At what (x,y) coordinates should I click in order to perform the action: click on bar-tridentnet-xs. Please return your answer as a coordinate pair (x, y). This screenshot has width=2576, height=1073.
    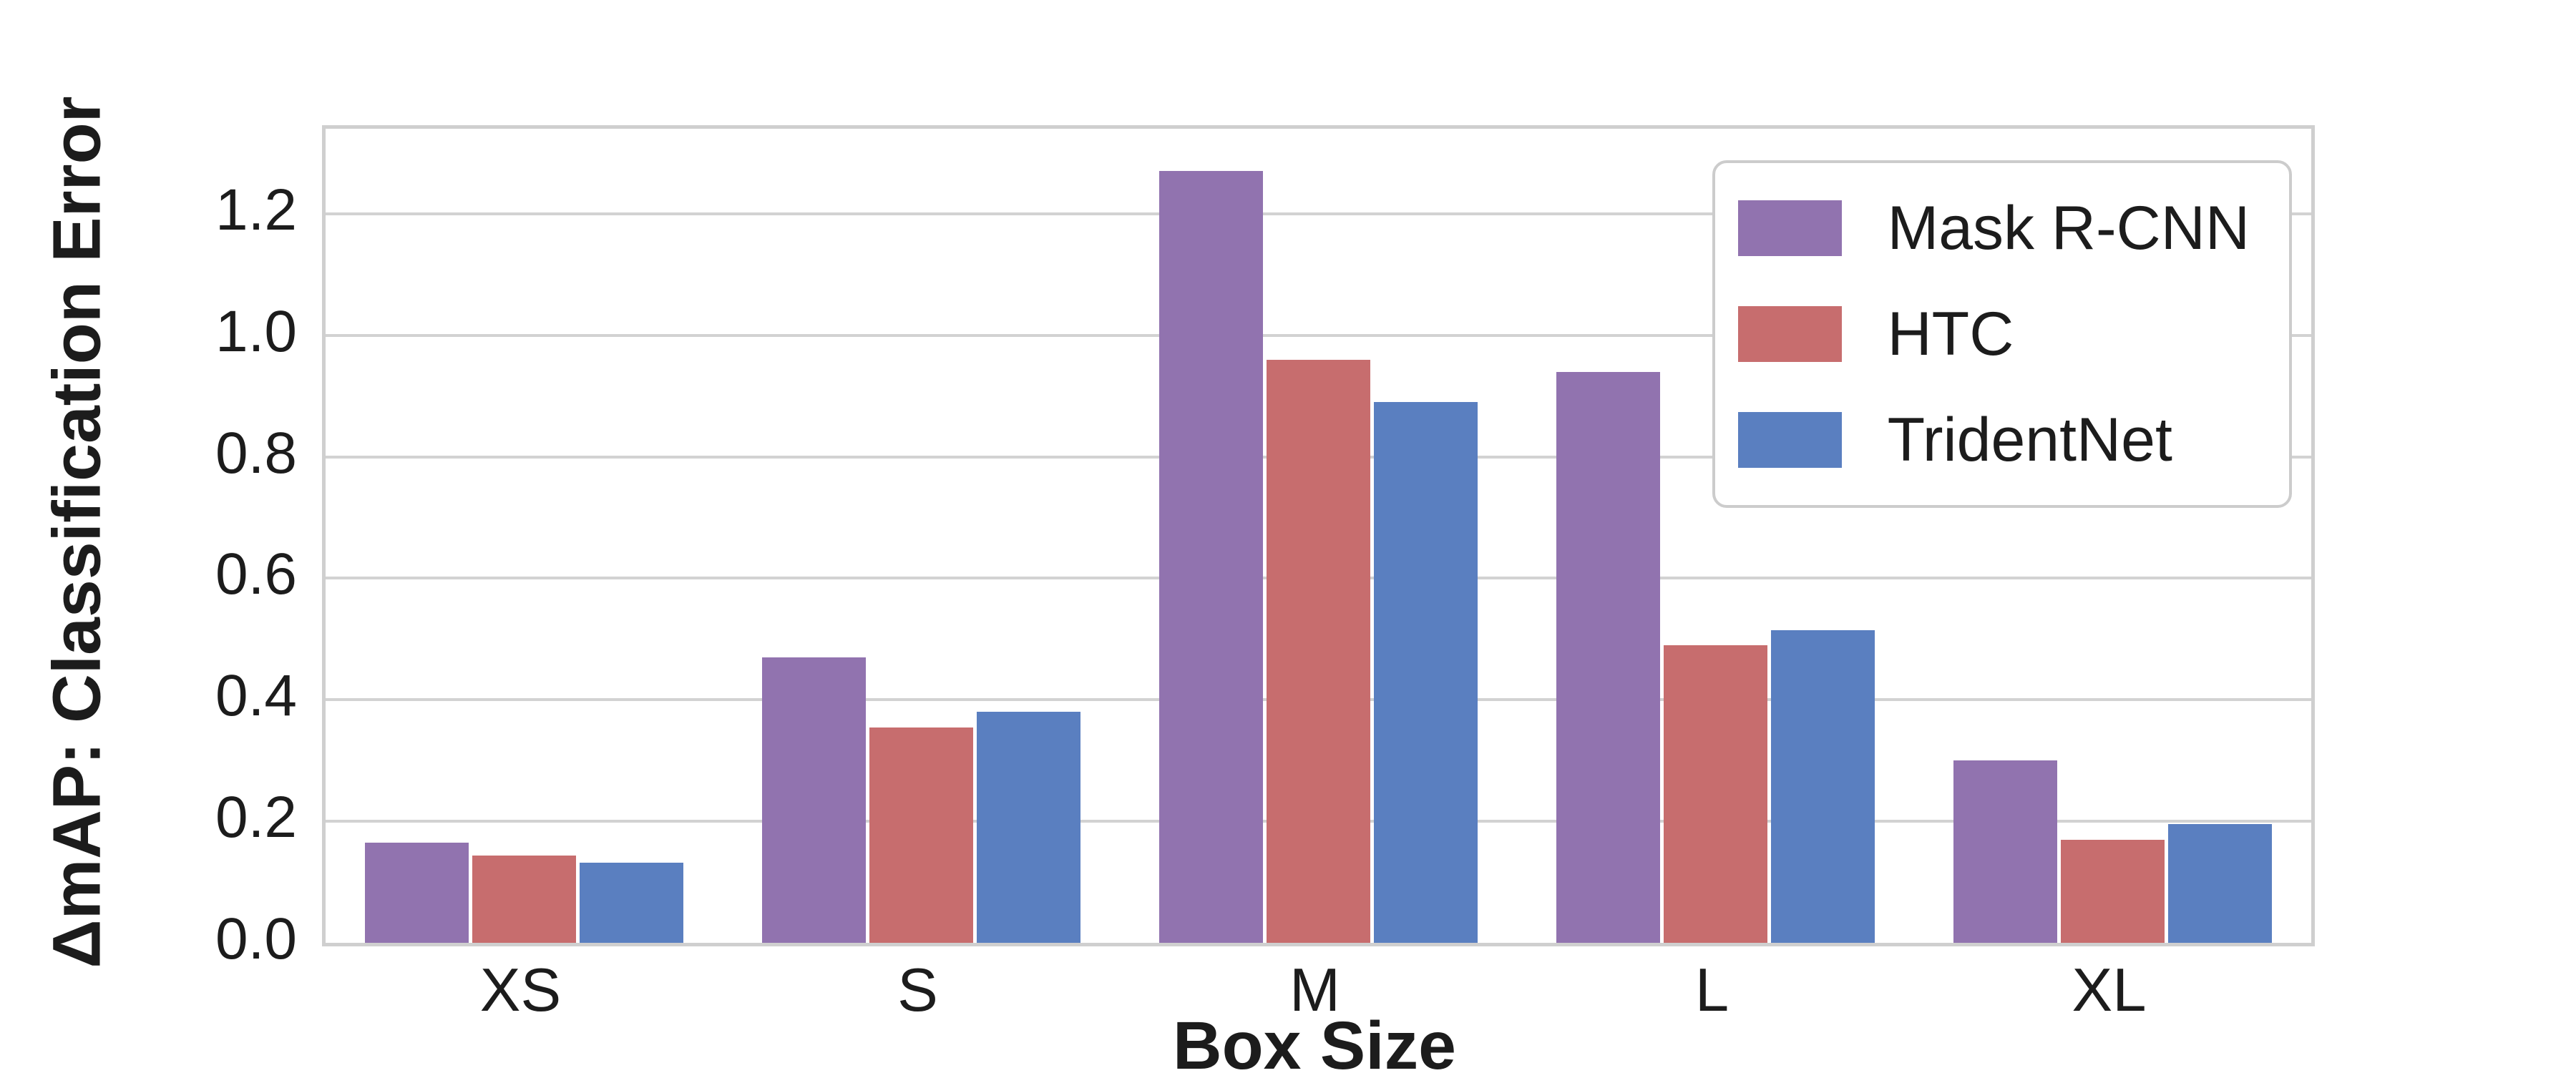
    Looking at the image, I should click on (631, 903).